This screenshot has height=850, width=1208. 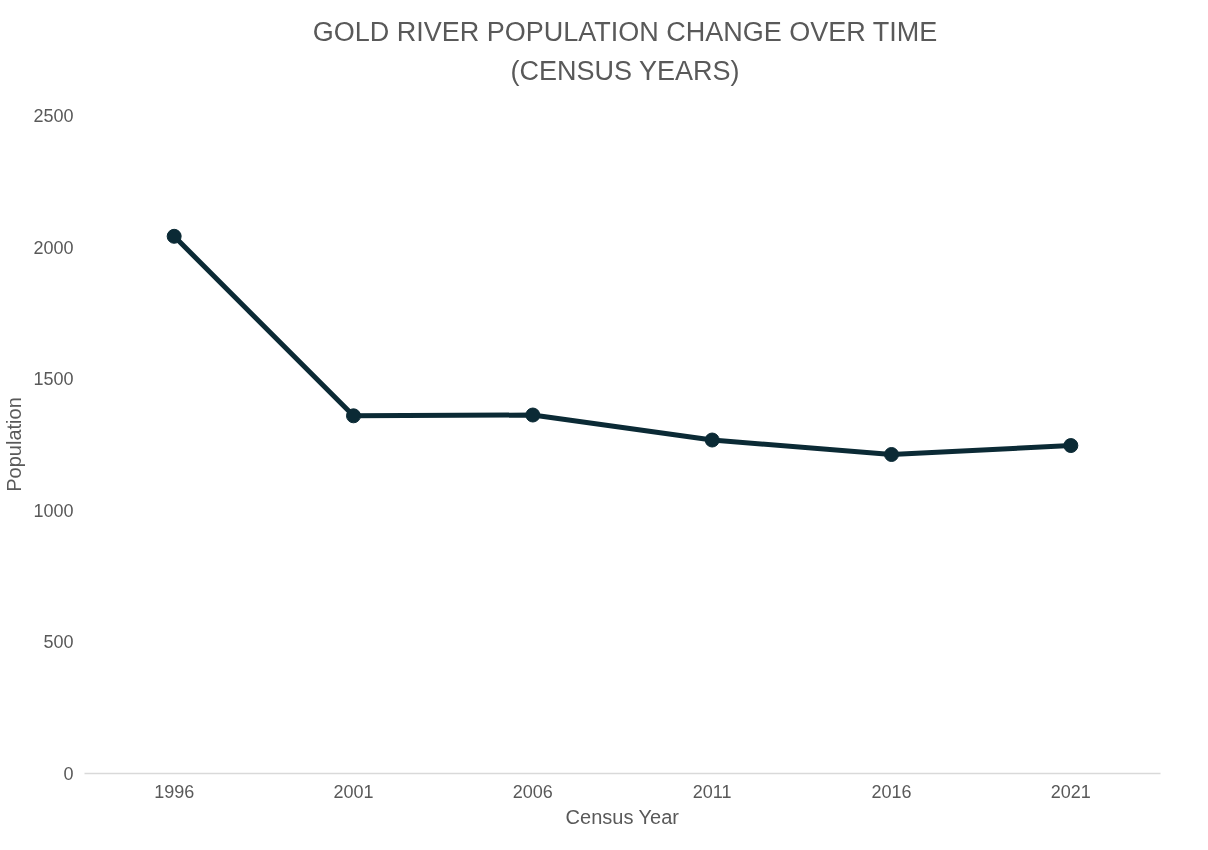 What do you see at coordinates (353, 791) in the screenshot?
I see `x-tick-label: 2001` at bounding box center [353, 791].